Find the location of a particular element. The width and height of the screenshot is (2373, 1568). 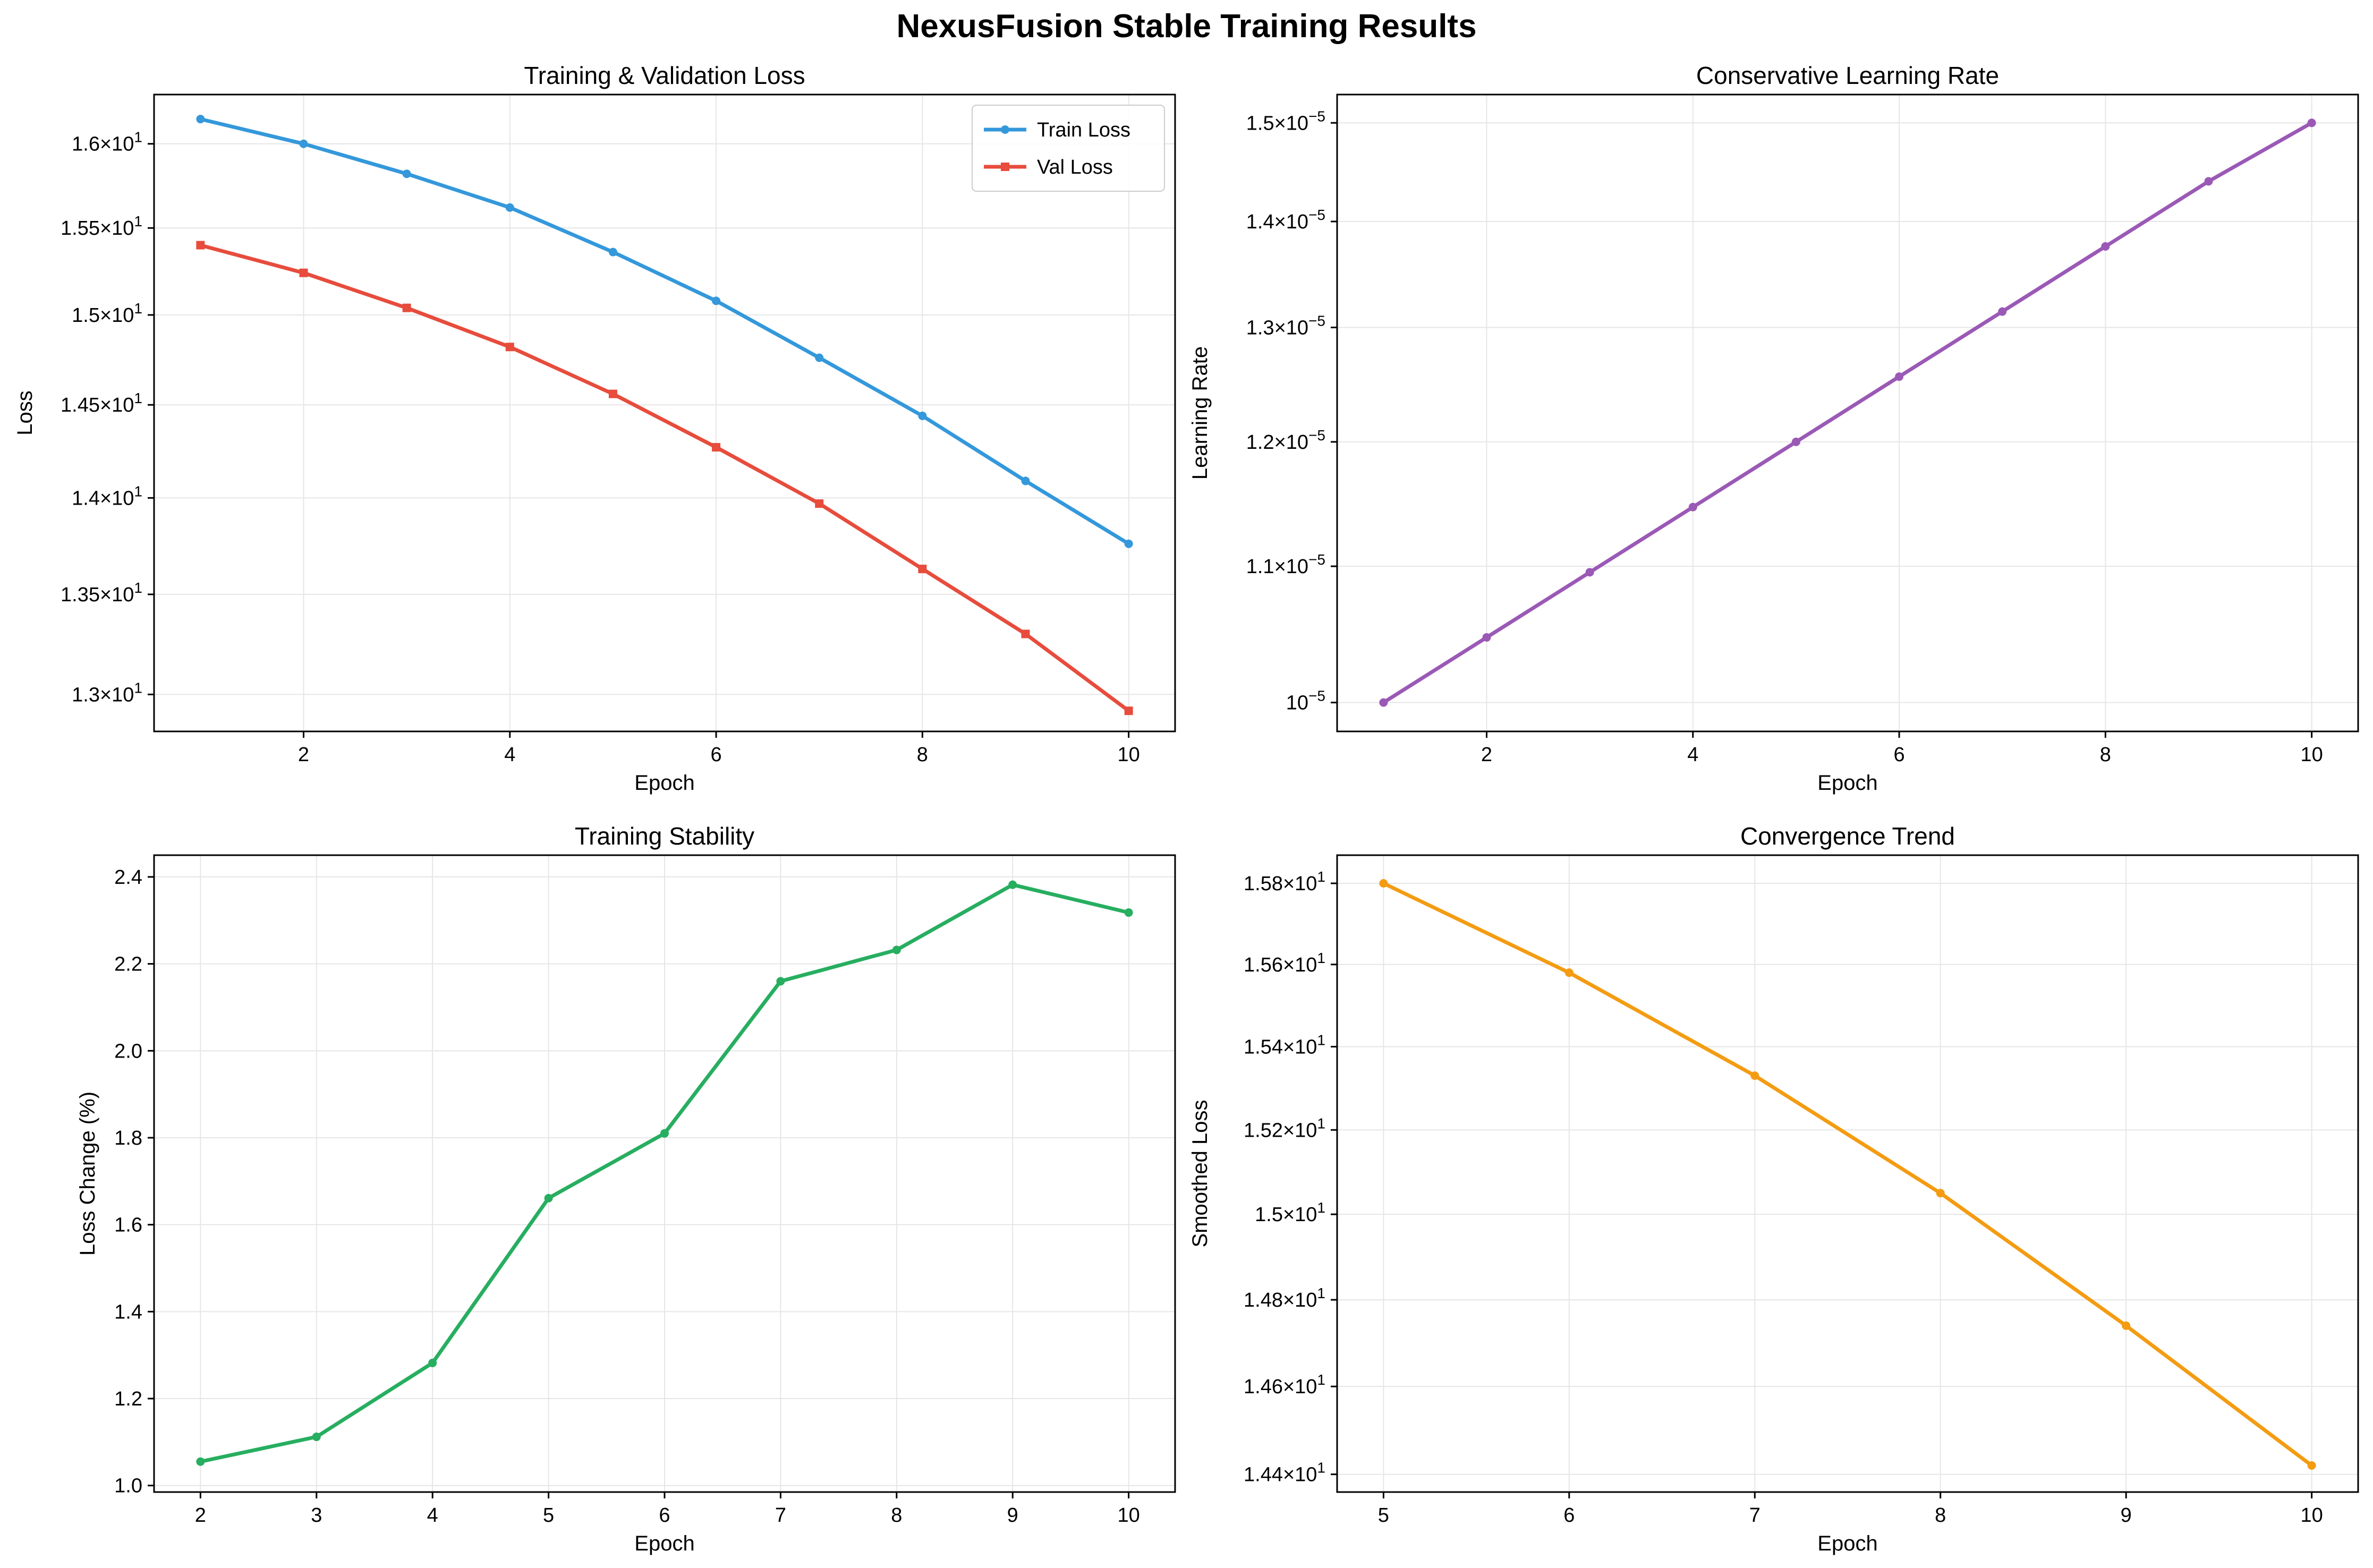

y-tick-label: 1.4×10⁻⁵ is located at coordinates (1285, 220).